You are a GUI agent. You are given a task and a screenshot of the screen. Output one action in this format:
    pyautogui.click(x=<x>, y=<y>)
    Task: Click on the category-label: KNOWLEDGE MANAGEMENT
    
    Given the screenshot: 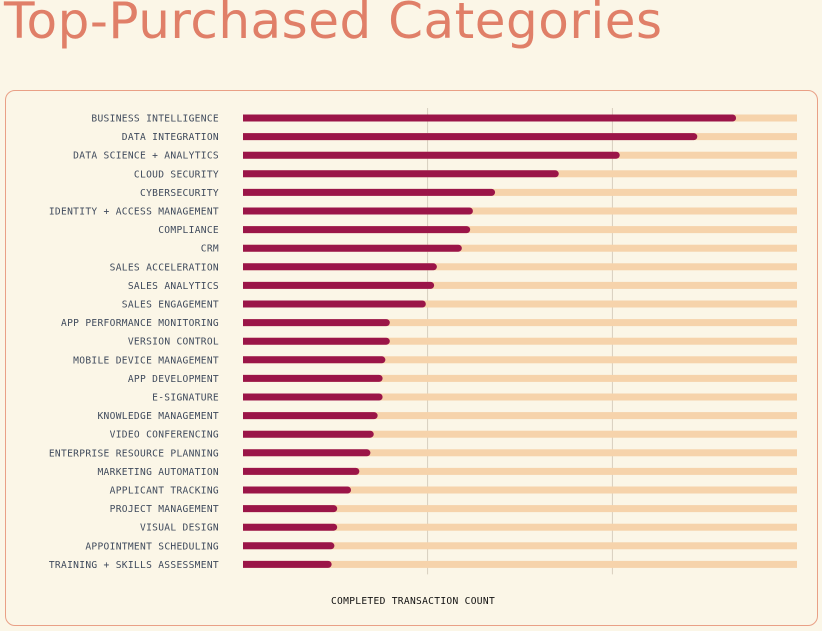 What is the action you would take?
    pyautogui.click(x=158, y=416)
    